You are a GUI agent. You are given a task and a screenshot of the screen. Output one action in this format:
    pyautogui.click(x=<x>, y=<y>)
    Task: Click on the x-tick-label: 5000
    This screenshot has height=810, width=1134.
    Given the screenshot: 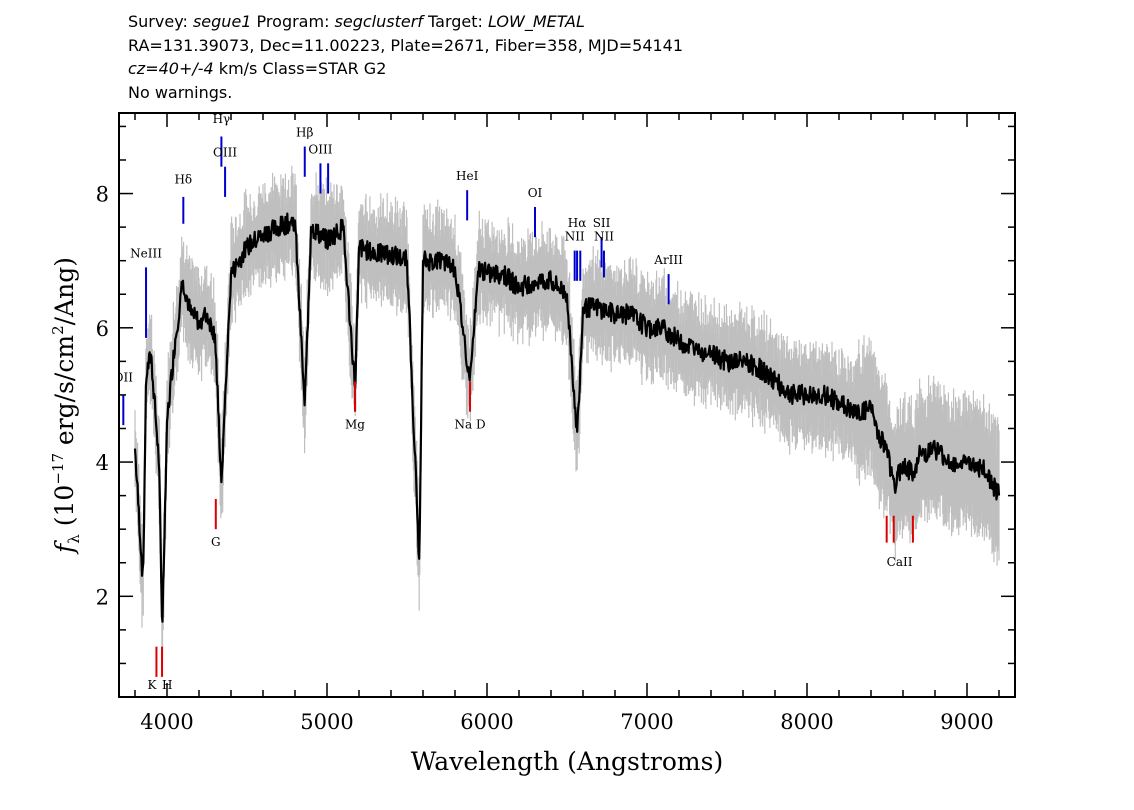 What is the action you would take?
    pyautogui.click(x=326, y=722)
    